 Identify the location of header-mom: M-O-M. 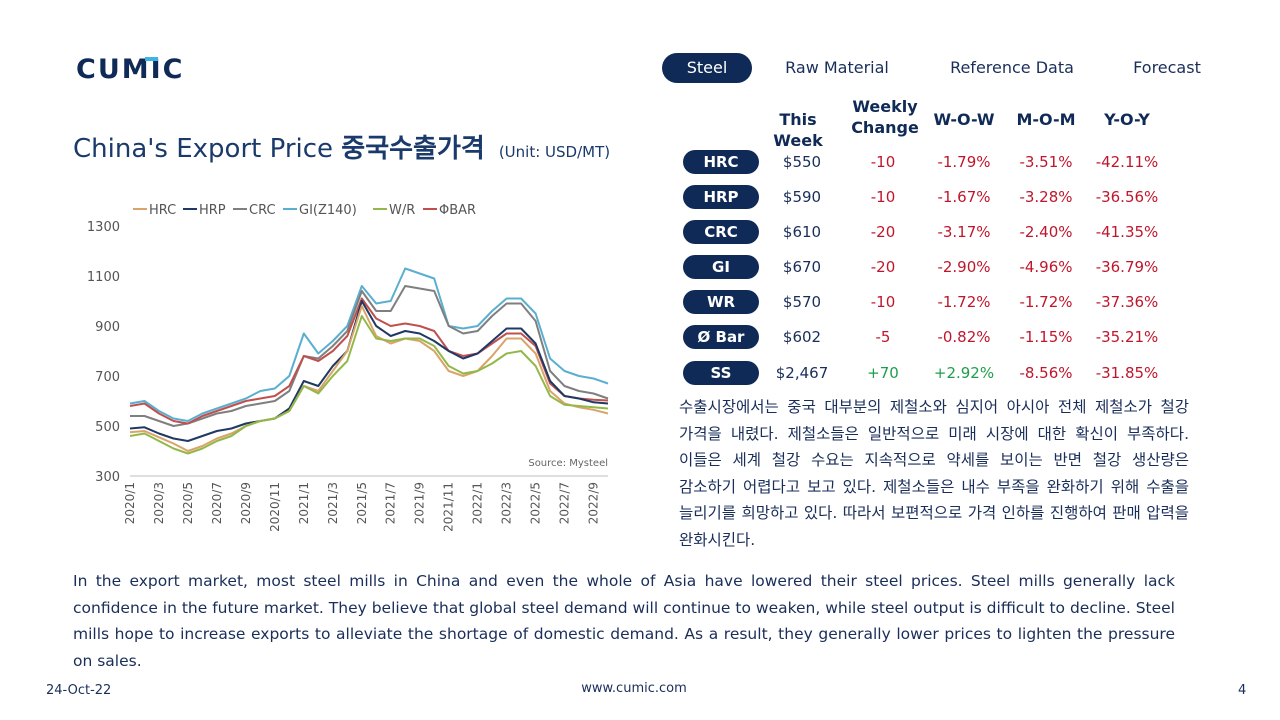
(1046, 119).